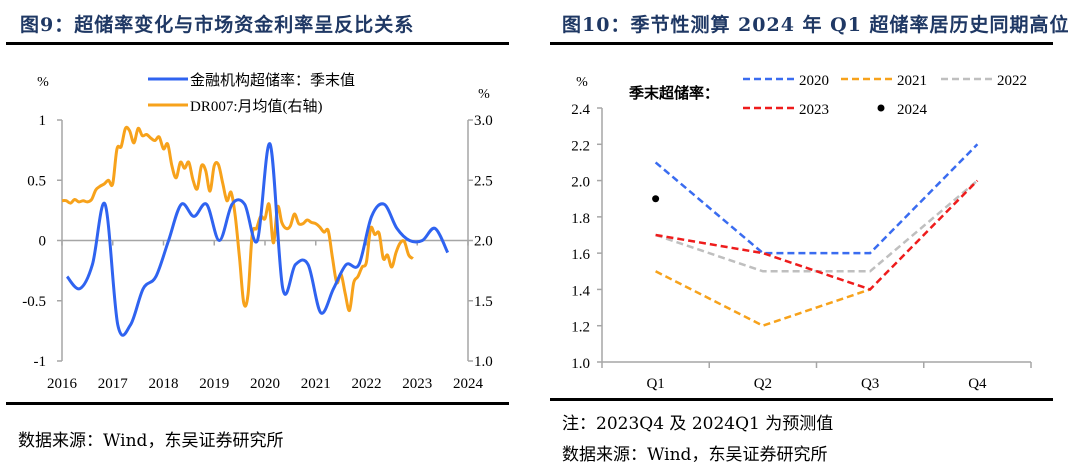 This screenshot has width=1080, height=472. Describe the element at coordinates (36, 181) in the screenshot. I see `y-tick-label: 0.5` at that location.